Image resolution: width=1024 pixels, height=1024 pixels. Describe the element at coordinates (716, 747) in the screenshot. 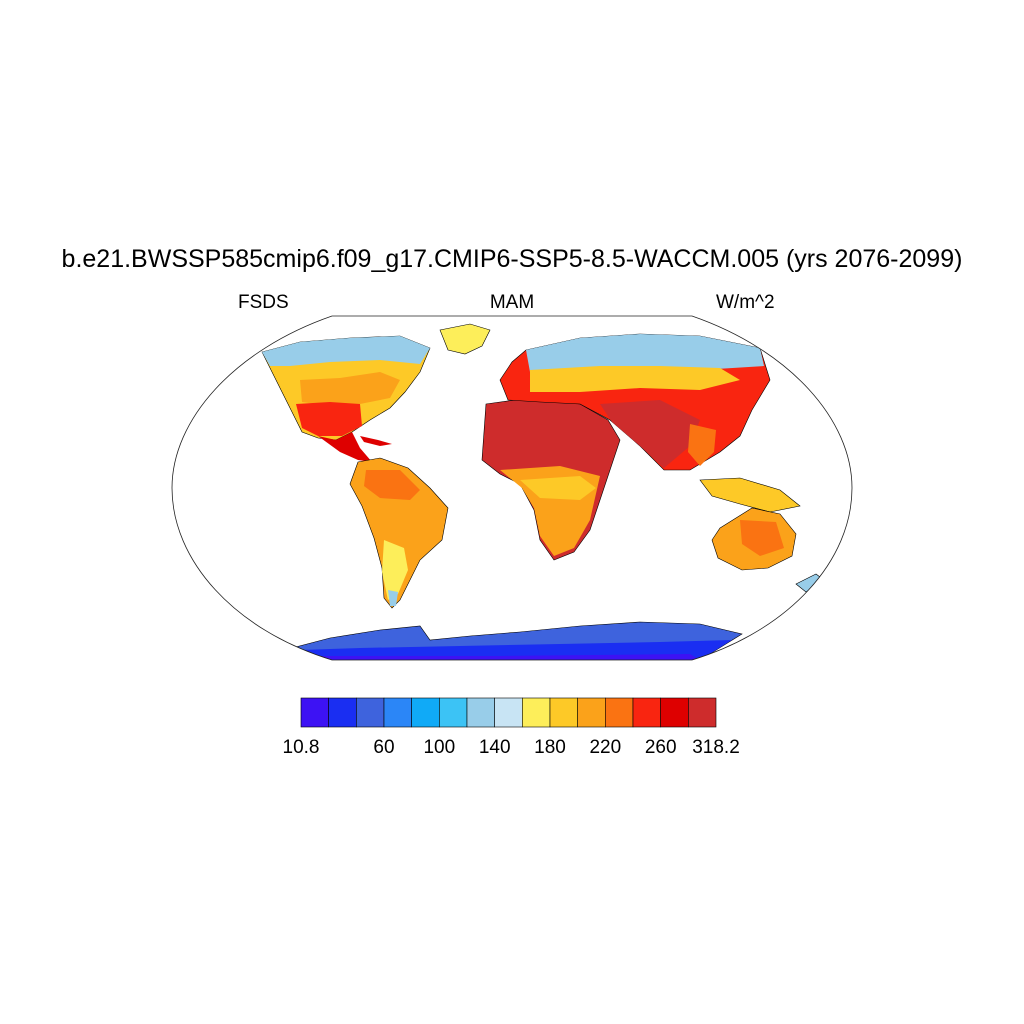

I see `colorbar-tick-label: 318.2` at that location.